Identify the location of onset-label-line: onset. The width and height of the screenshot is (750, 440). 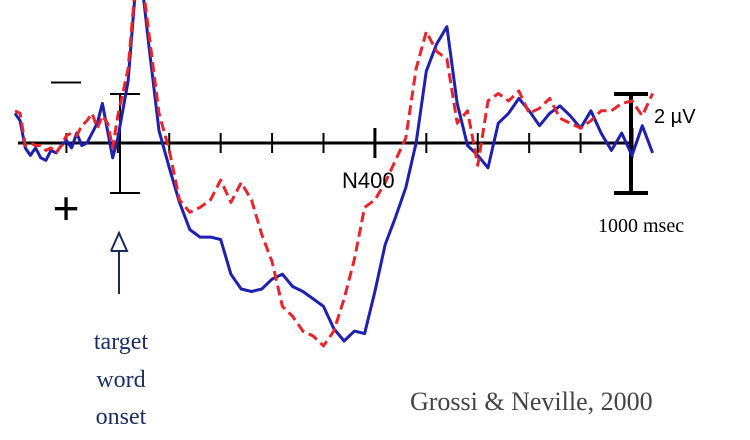
(121, 417).